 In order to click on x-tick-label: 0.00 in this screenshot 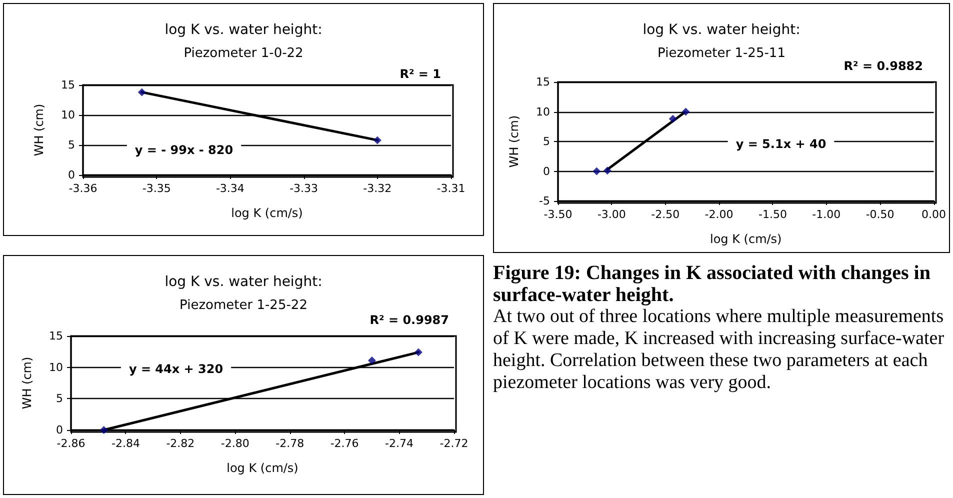, I will do `click(934, 214)`.